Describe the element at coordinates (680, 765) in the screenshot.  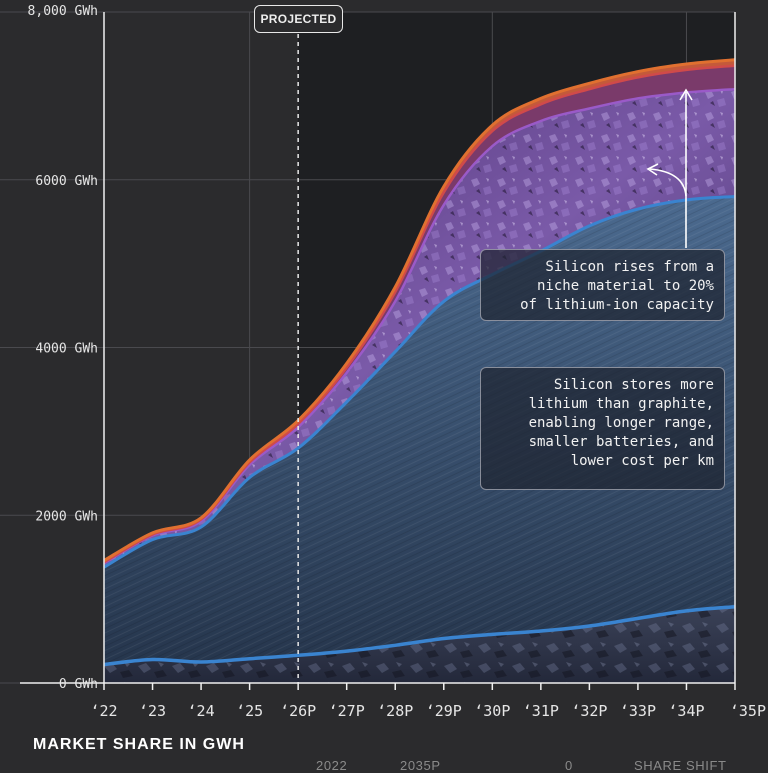
I see `footer-col-4: SHARE SHIFT` at that location.